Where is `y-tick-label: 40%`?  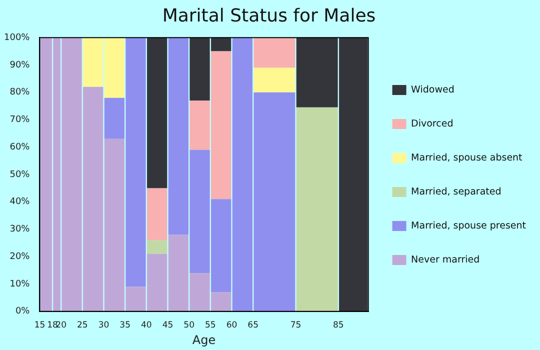
y-tick-label: 40% is located at coordinates (20, 202).